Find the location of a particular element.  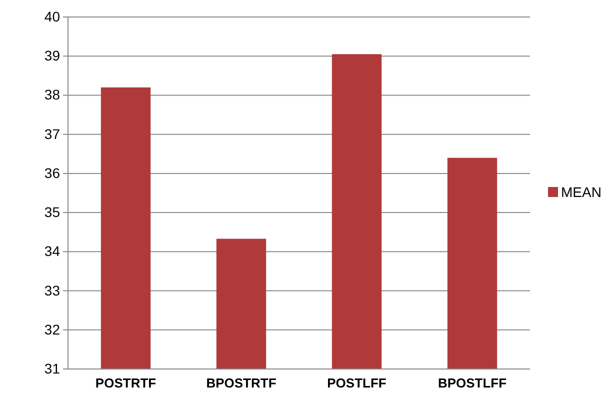

y-tick-label: 31 is located at coordinates (52, 368).